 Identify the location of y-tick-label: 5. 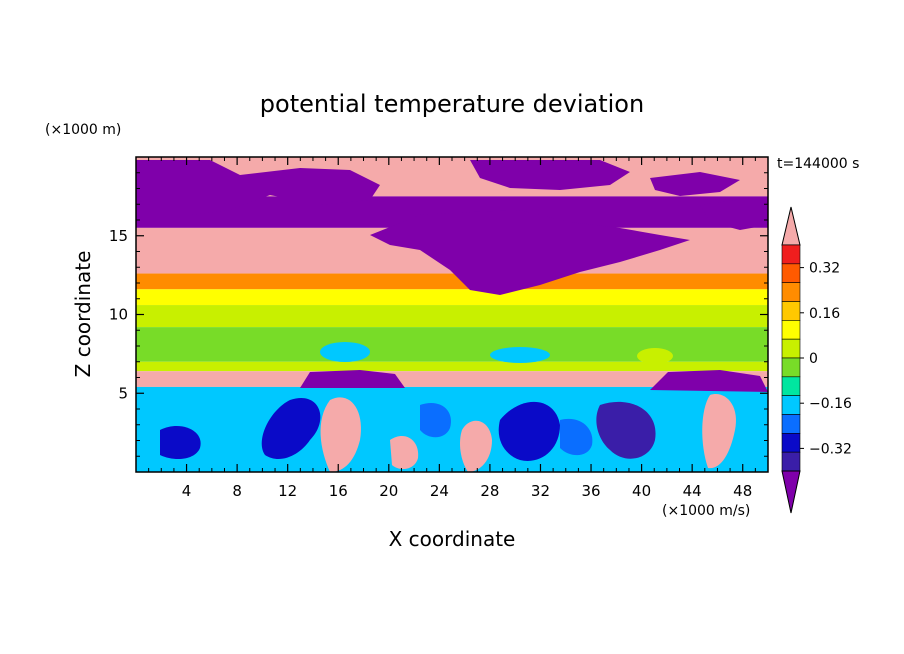
(123, 393).